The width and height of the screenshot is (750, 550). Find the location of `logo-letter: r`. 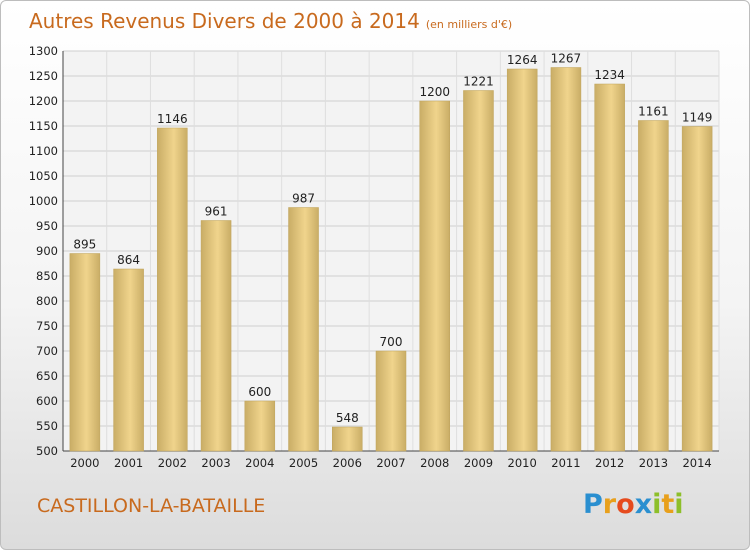

logo-letter: r is located at coordinates (609, 504).